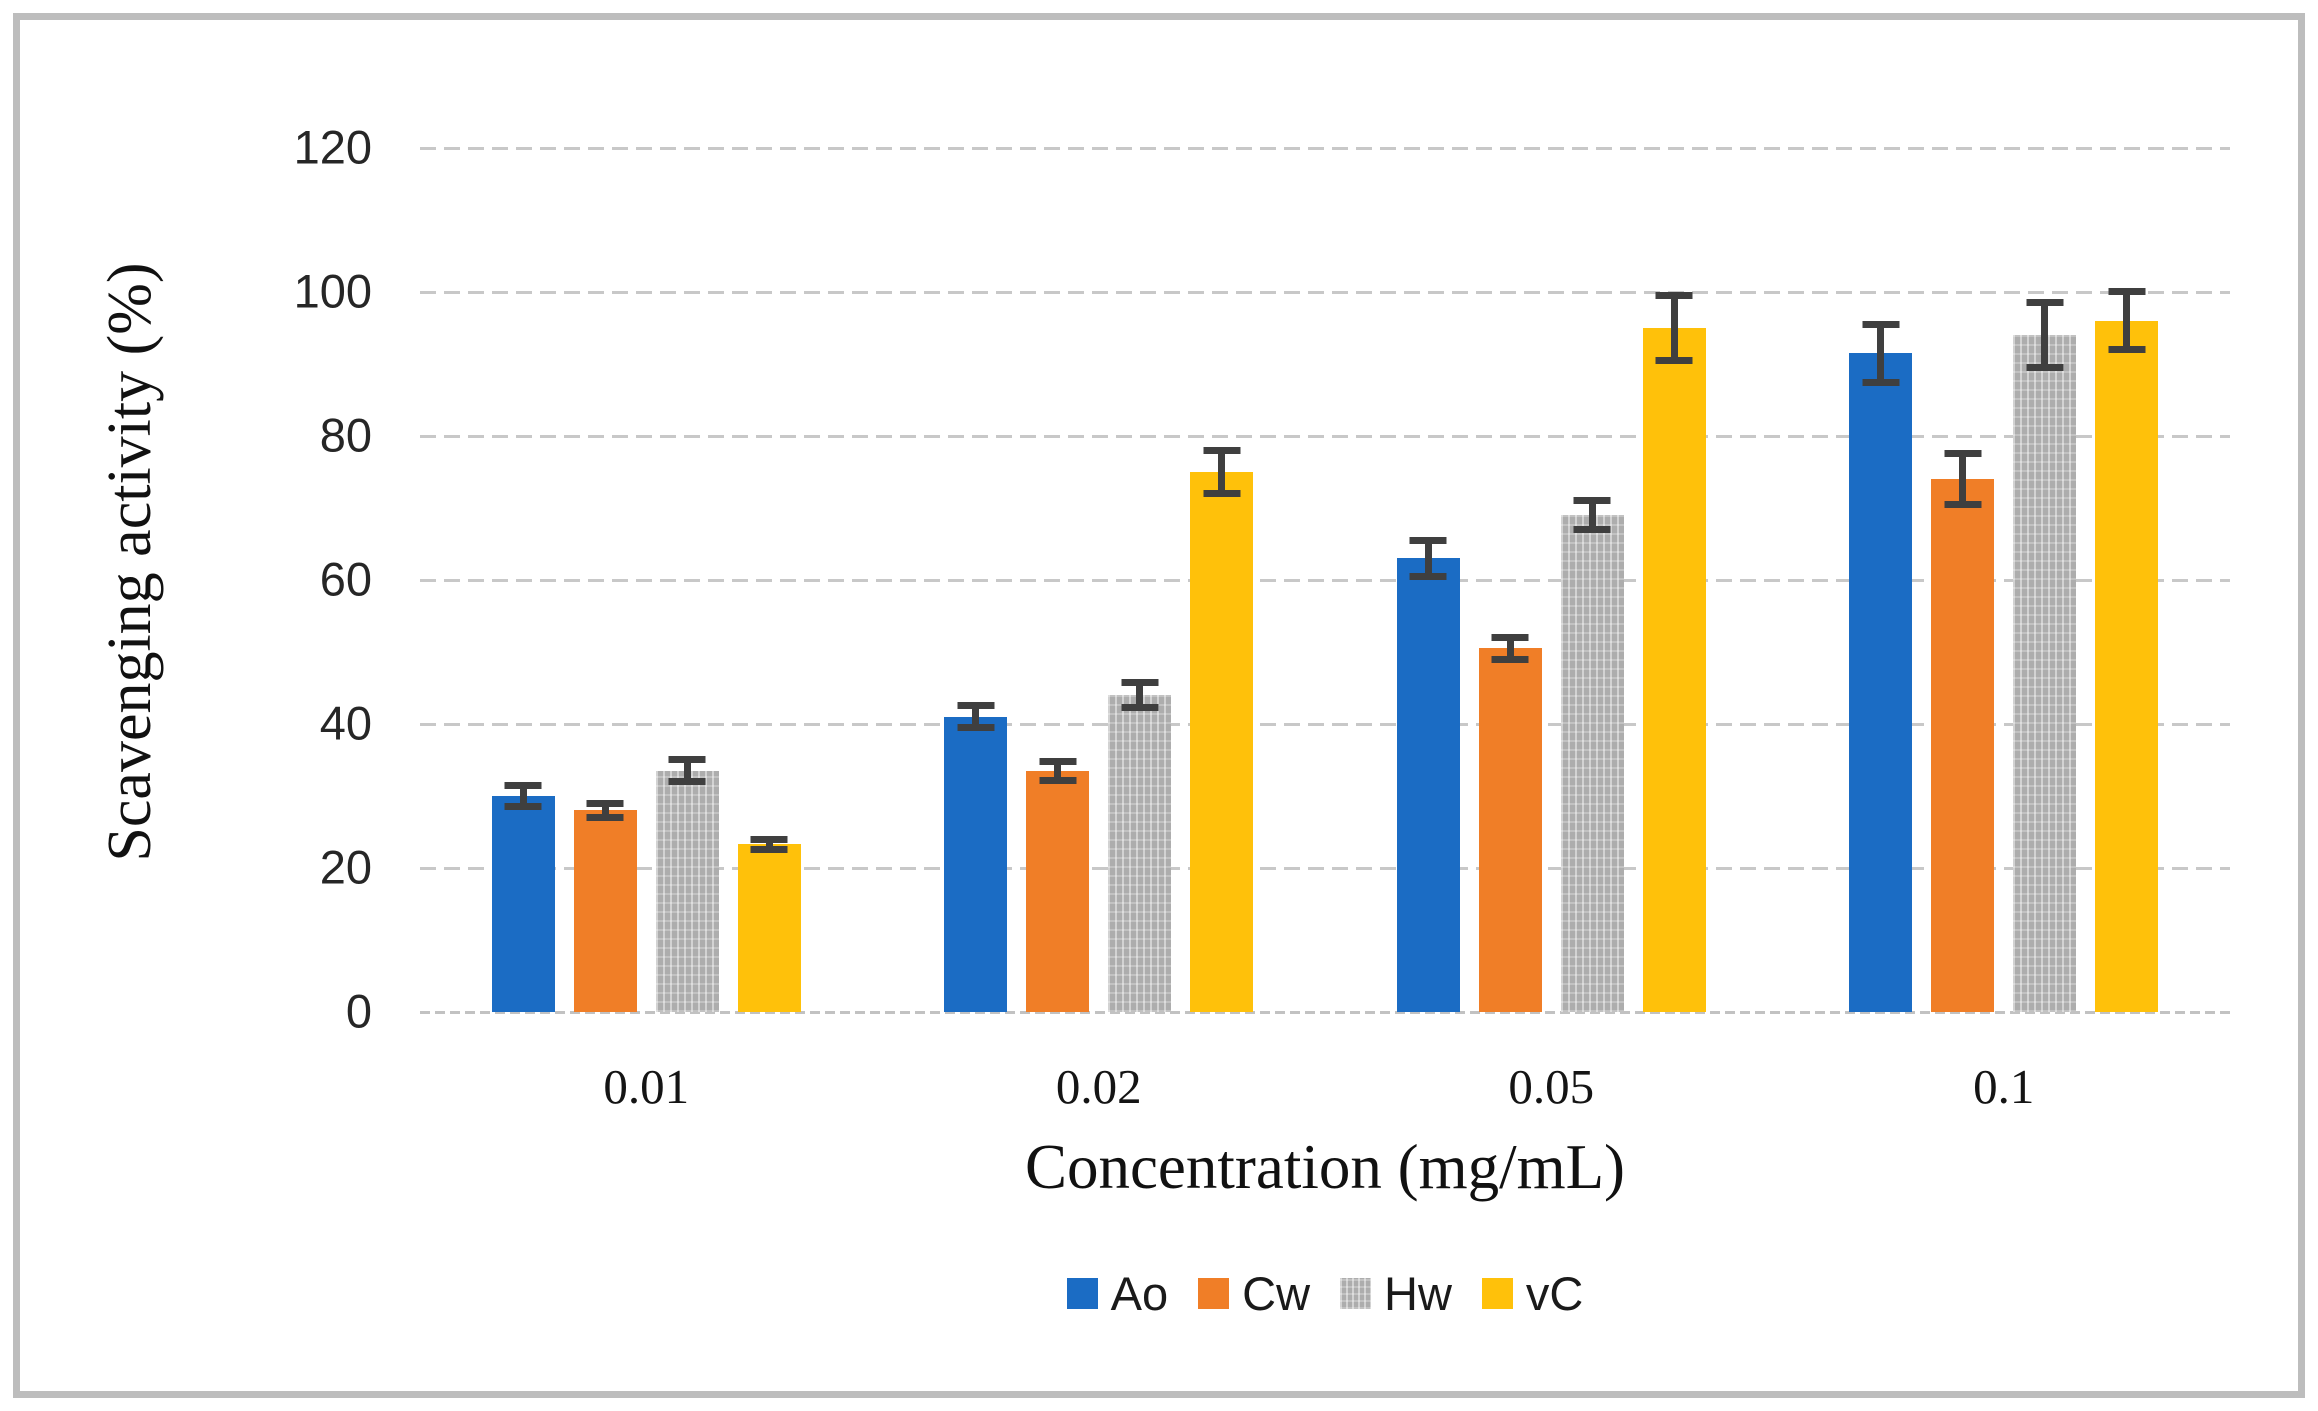 This screenshot has width=2318, height=1411. I want to click on error-bar-vC-0.05, so click(1674, 328).